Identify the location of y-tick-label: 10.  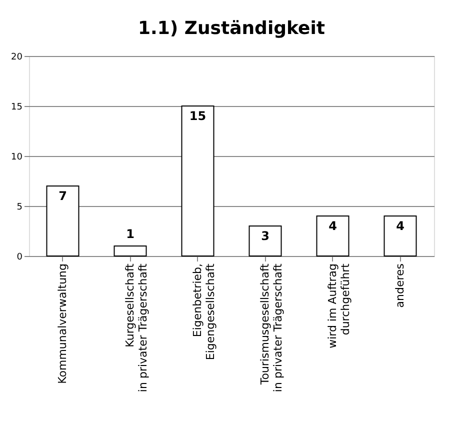
(17, 157).